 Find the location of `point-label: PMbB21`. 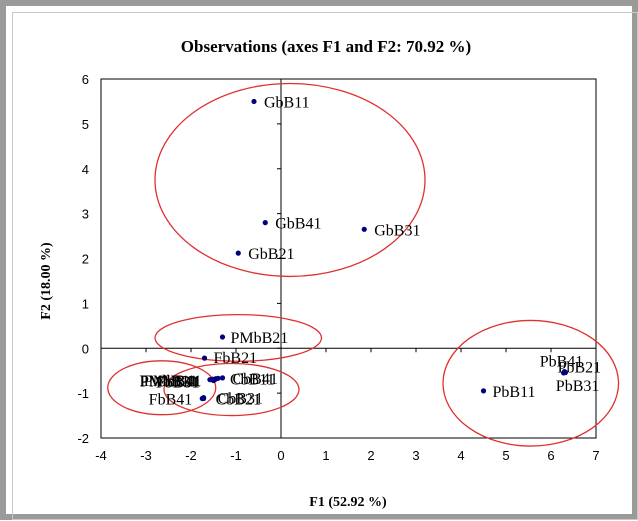

point-label: PMbB21 is located at coordinates (260, 338).